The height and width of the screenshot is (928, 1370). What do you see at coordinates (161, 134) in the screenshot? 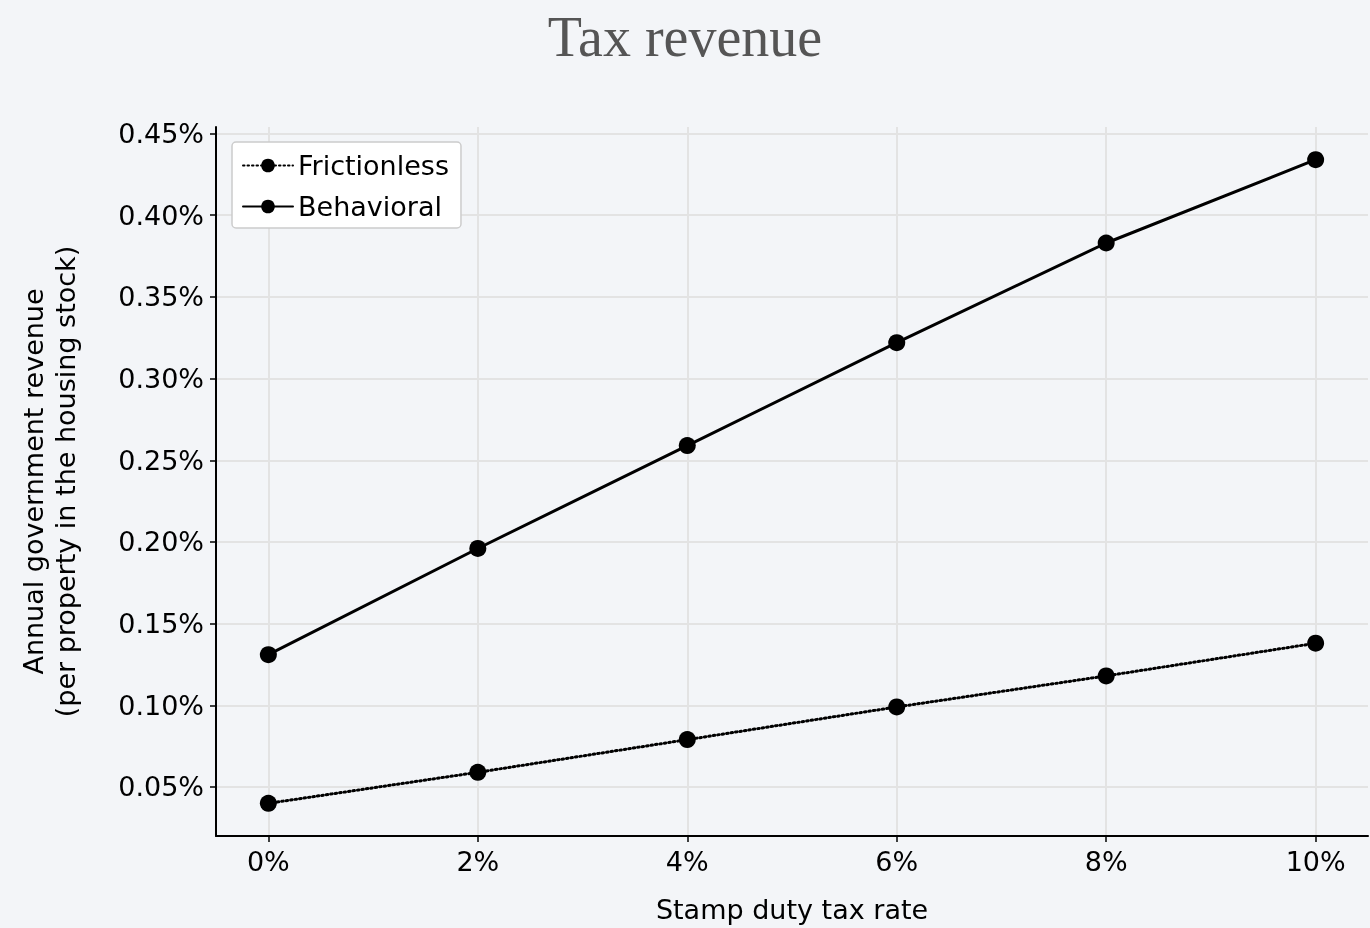
I see `y-tick-label: 0.45%` at bounding box center [161, 134].